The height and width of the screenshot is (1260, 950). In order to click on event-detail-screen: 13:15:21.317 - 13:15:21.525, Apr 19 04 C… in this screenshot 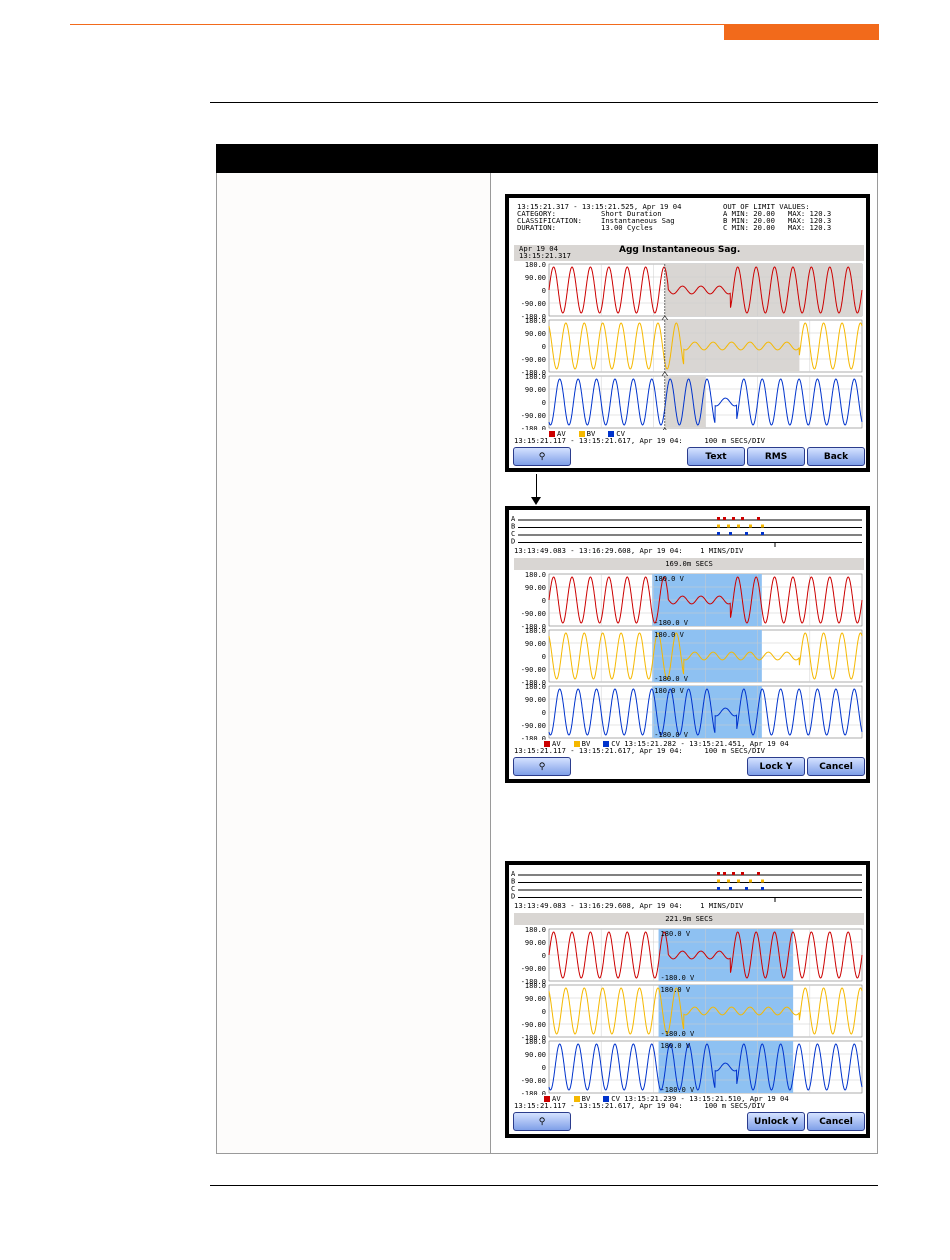, I will do `click(687, 333)`.